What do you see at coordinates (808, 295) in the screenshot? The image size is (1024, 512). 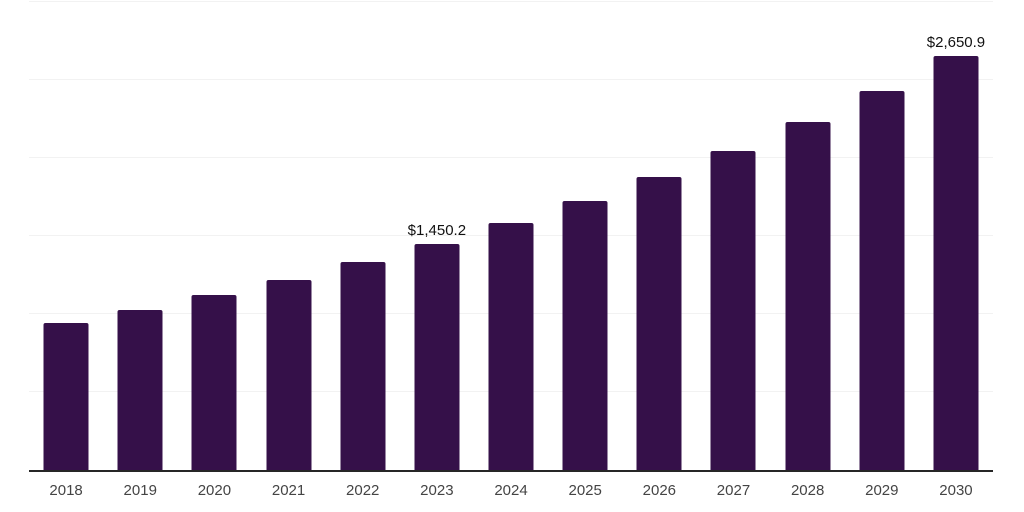 I see `bar-2028` at bounding box center [808, 295].